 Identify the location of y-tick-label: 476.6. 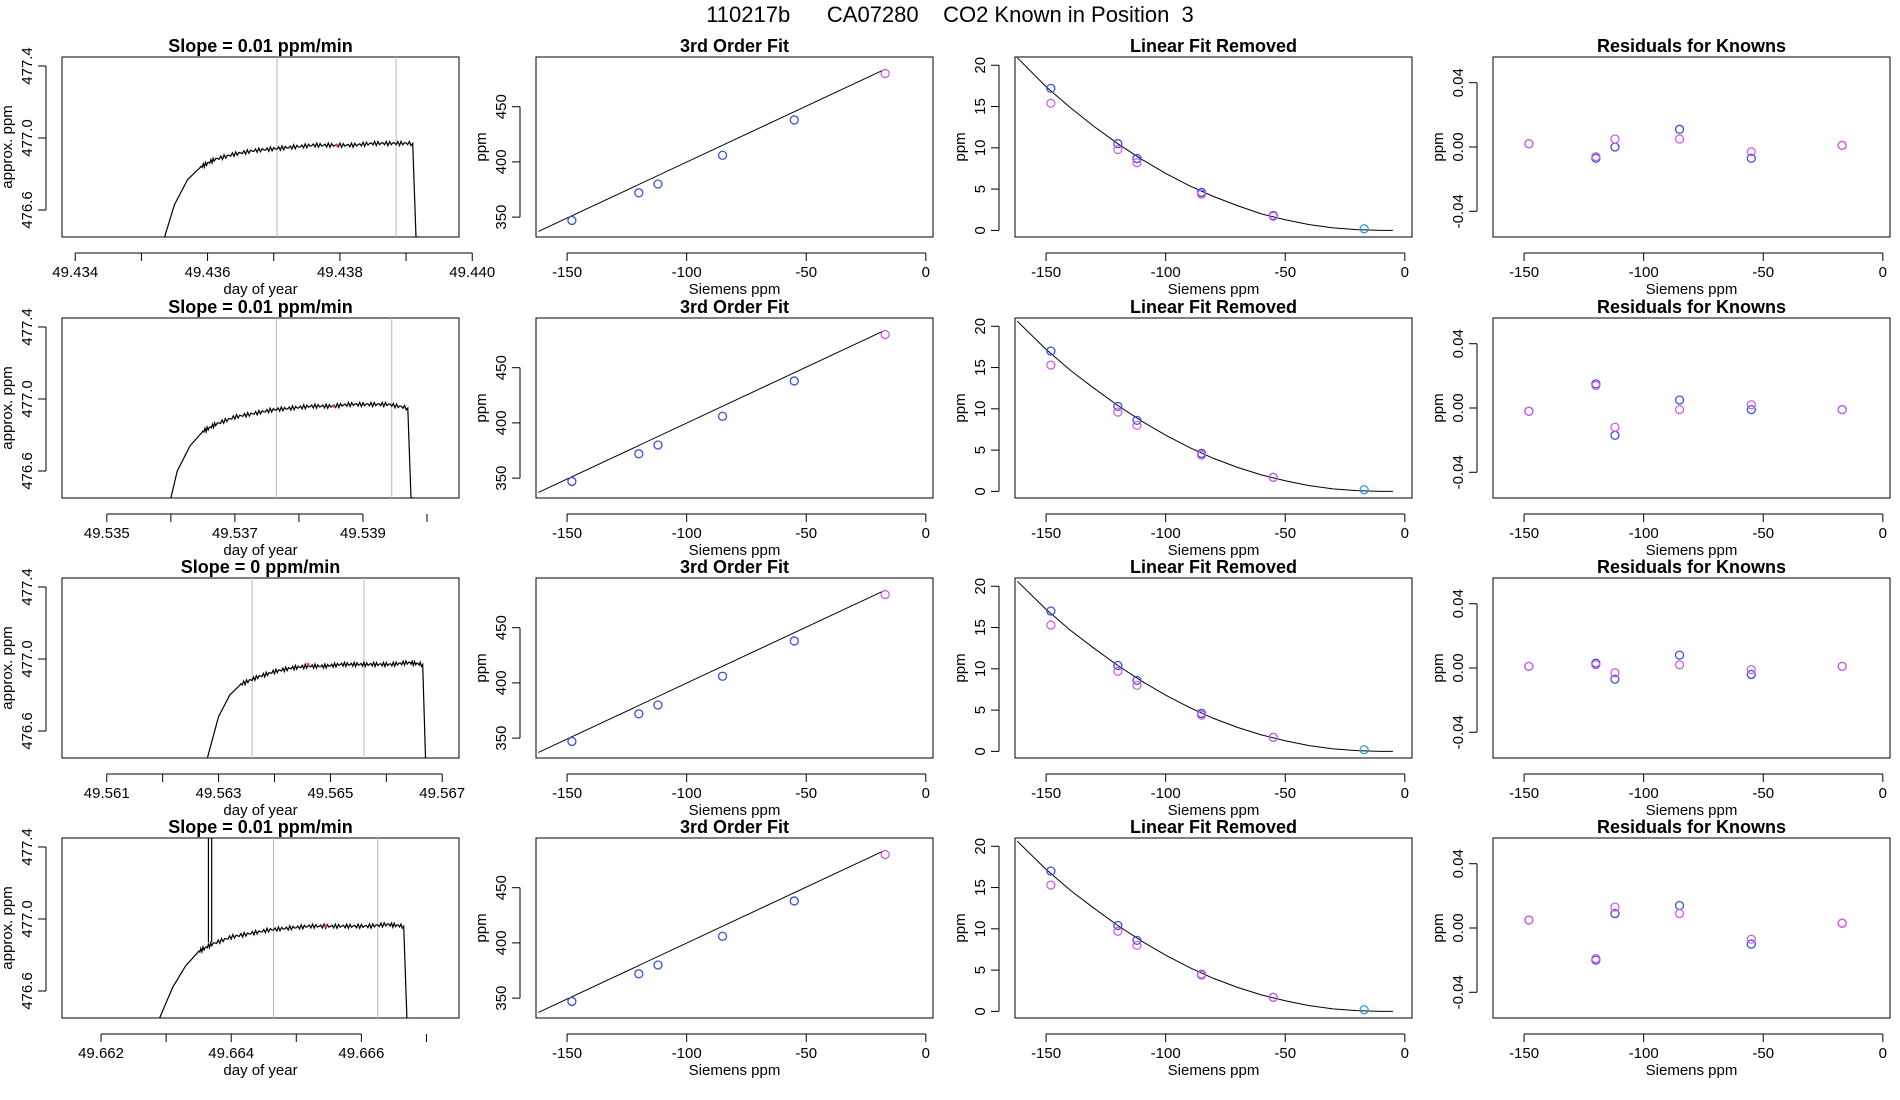
(27, 731).